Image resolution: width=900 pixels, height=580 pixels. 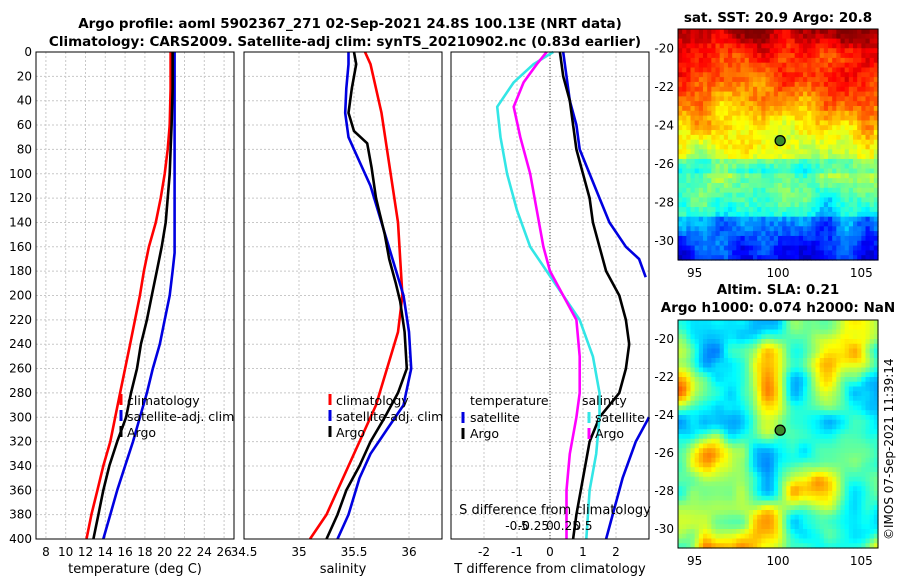 I want to click on s-tick-label: -0.25, so click(x=533, y=526).